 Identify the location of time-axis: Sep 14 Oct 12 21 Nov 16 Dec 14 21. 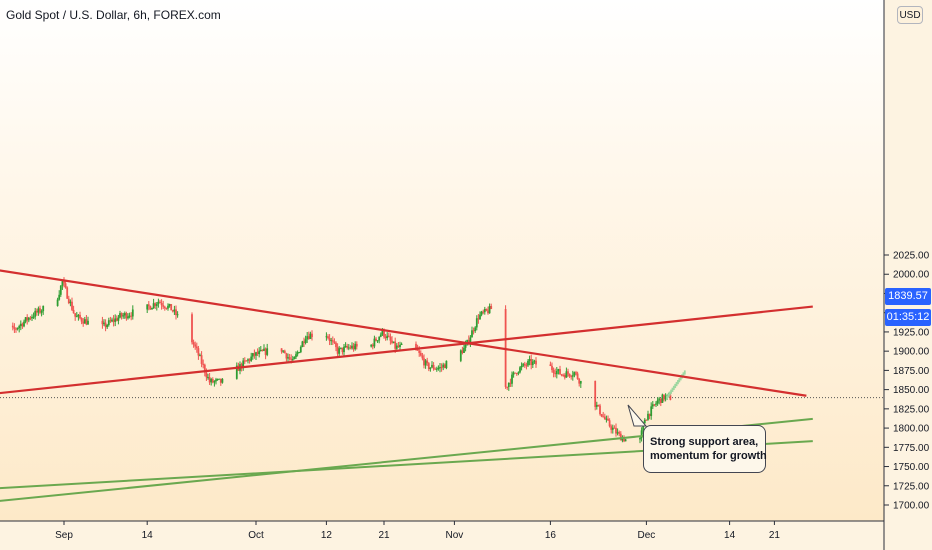
(417, 531).